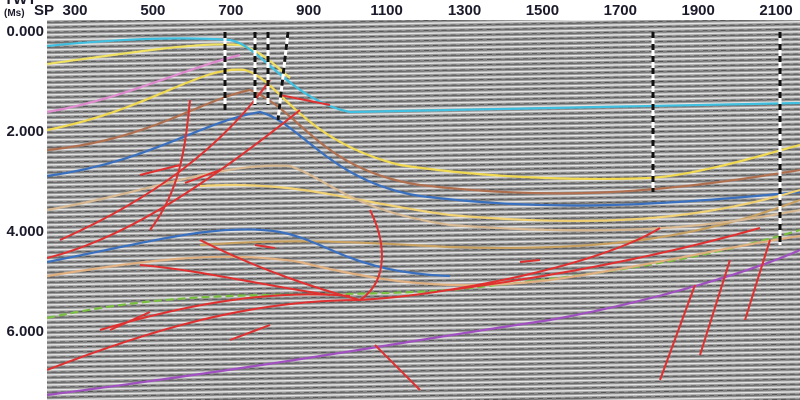  I want to click on sp-ticks: 300 500 700 900 1100 1300 1500 1700 1900 2100, so click(427, 10).